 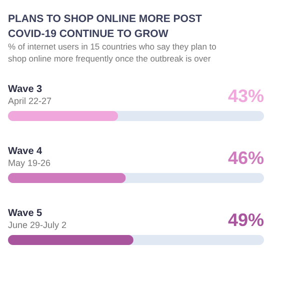 What do you see at coordinates (246, 220) in the screenshot?
I see `data-label: 49%` at bounding box center [246, 220].